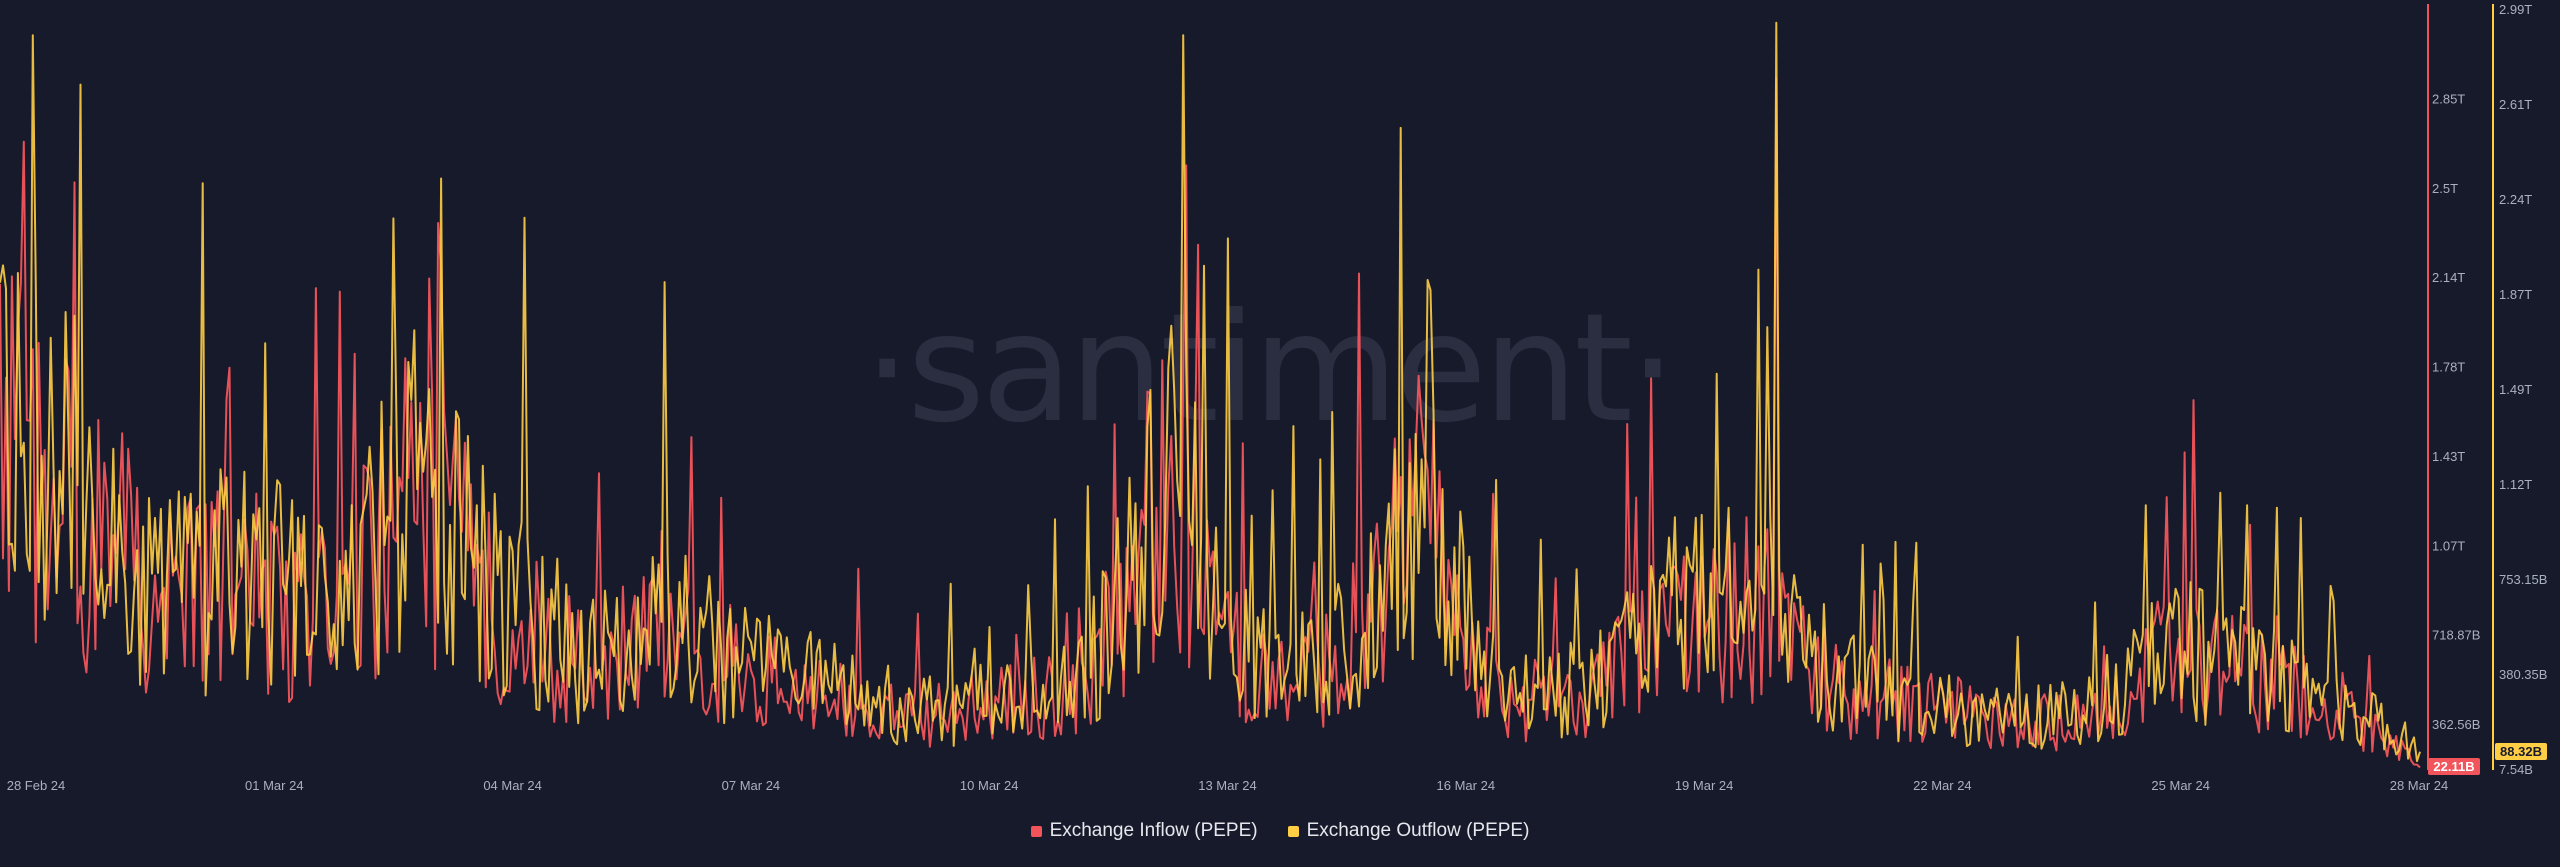  Describe the element at coordinates (2523, 579) in the screenshot. I see `y-right-tick-label: 753.15B` at that location.